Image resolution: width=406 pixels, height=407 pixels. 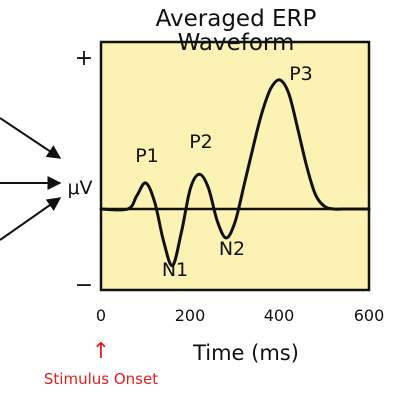 I want to click on peak-label-n2: N2, so click(x=232, y=249).